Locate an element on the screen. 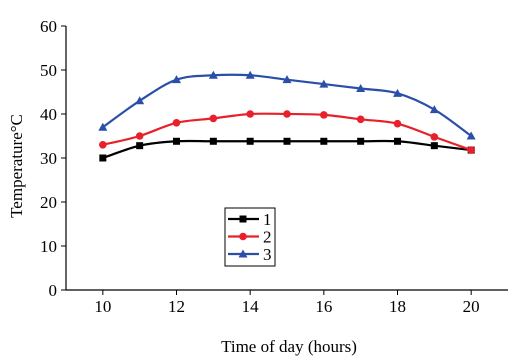 This screenshot has width=522, height=356. y-tick-label: 40 is located at coordinates (48, 114).